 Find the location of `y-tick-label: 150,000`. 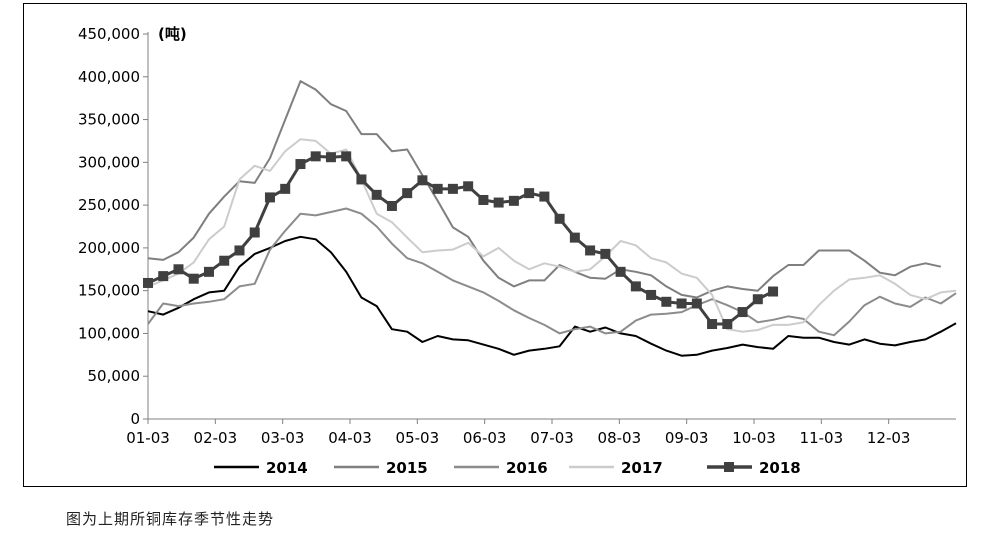

y-tick-label: 150,000 is located at coordinates (109, 291).